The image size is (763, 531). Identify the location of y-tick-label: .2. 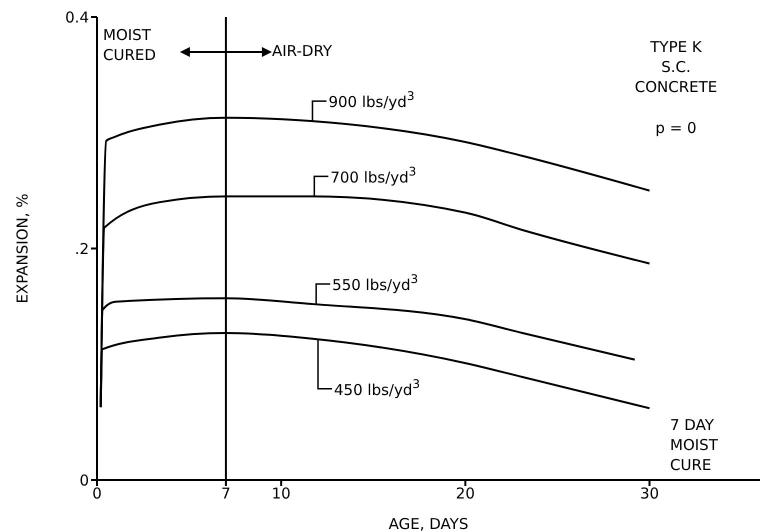
(81, 249).